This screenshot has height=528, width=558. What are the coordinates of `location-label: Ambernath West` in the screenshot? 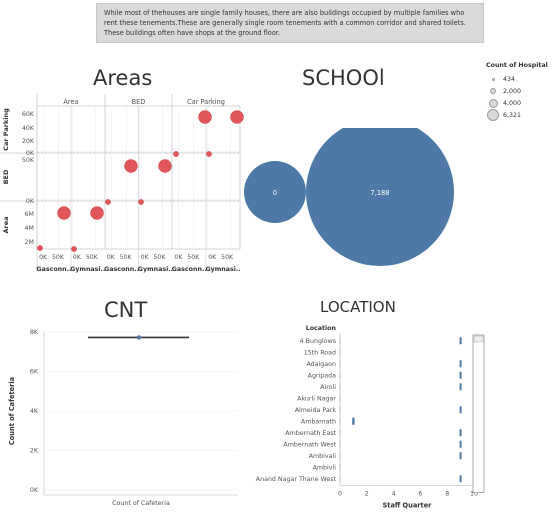 It's located at (309, 444).